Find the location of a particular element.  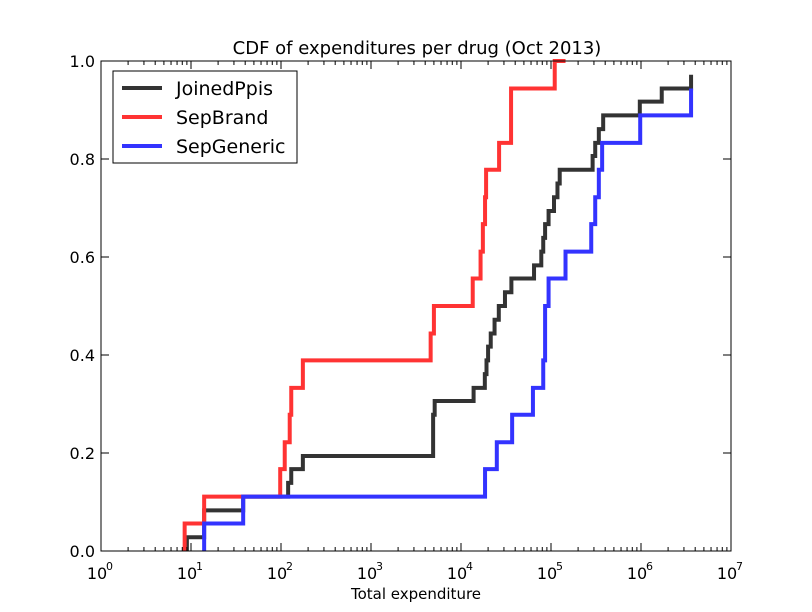

legend-item: JoinedPpis is located at coordinates (197, 89).